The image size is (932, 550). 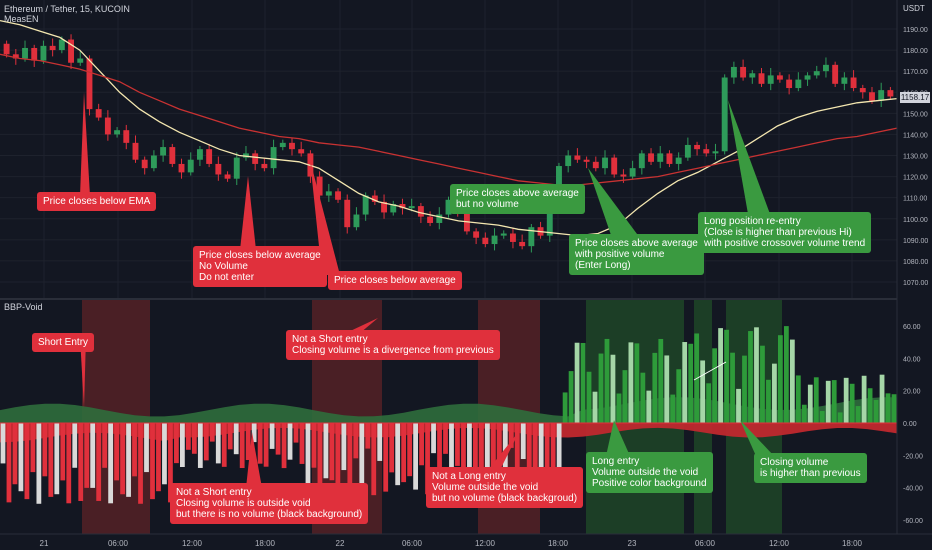 What do you see at coordinates (915, 283) in the screenshot?
I see `price-tick-12: 1070.00` at bounding box center [915, 283].